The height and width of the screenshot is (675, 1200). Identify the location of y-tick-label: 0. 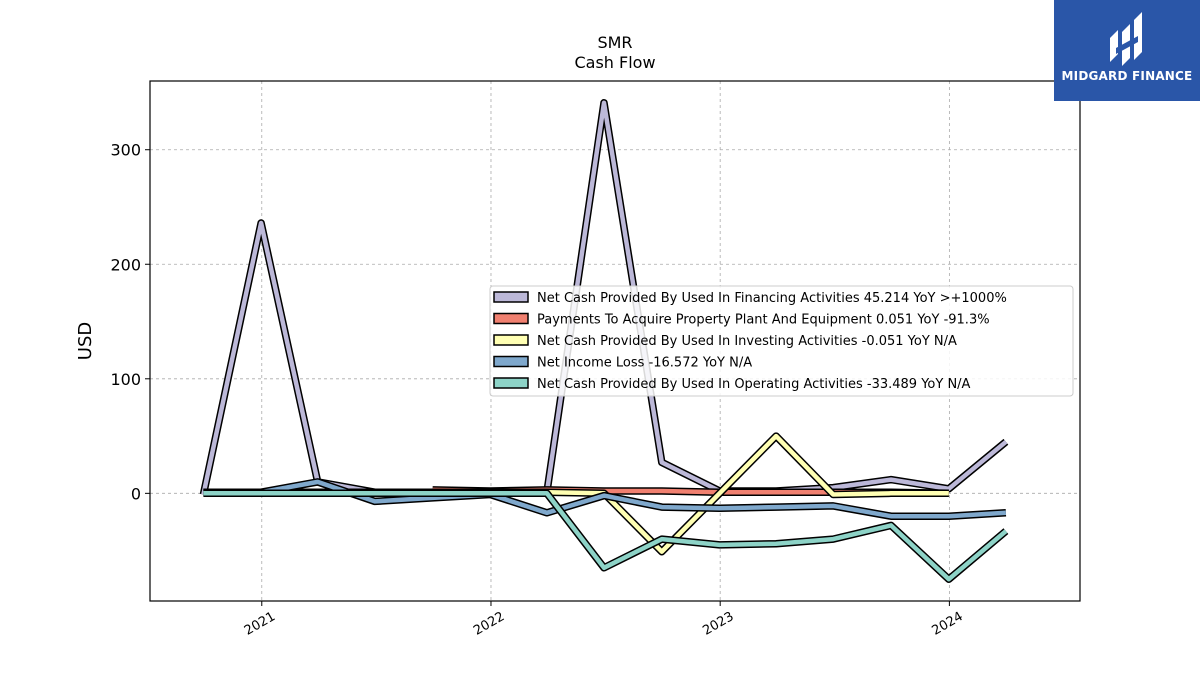
(136, 493).